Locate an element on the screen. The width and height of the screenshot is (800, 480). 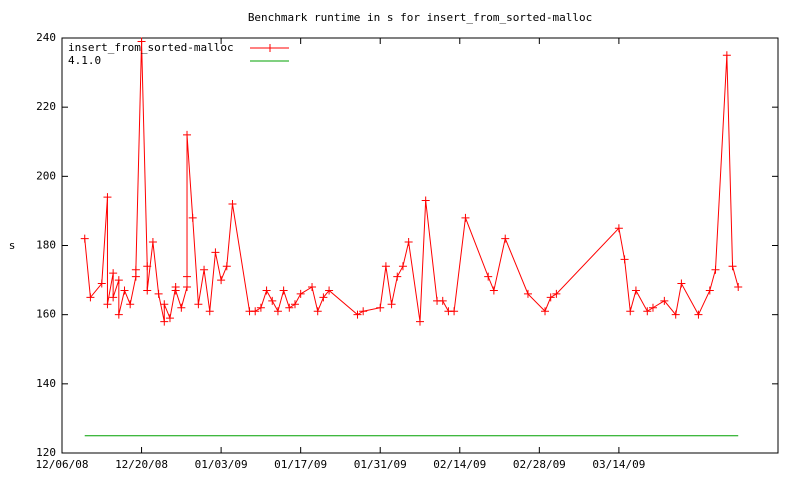
x-tick-label: 02/14/09 is located at coordinates (459, 464).